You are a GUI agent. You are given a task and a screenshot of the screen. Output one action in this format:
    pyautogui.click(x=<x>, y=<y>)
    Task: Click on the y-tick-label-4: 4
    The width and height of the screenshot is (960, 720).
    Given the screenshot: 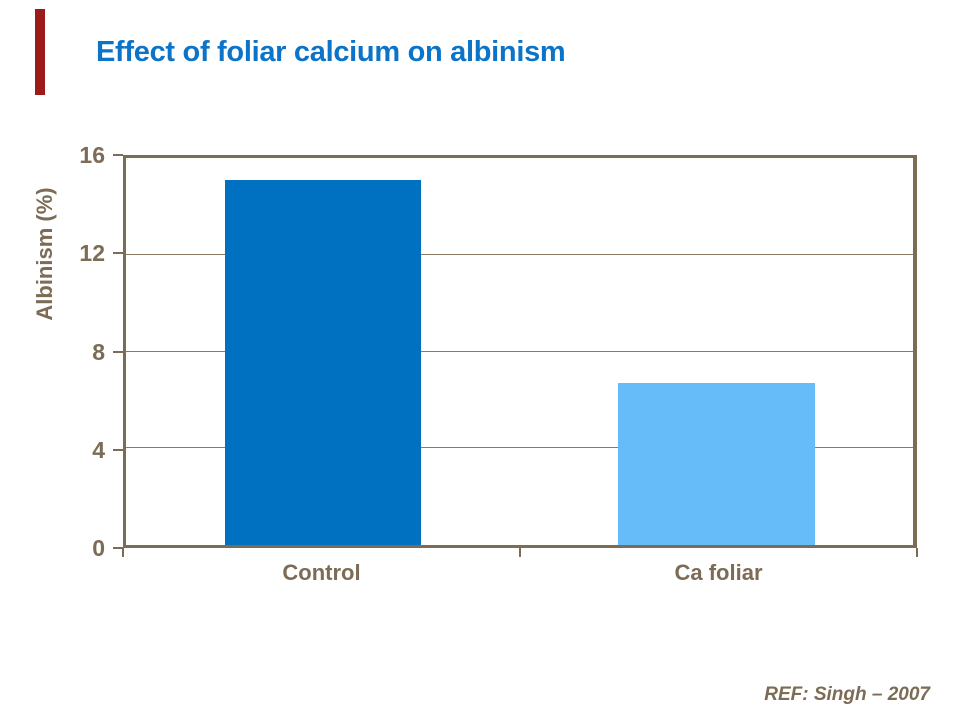 What is the action you would take?
    pyautogui.click(x=98, y=449)
    